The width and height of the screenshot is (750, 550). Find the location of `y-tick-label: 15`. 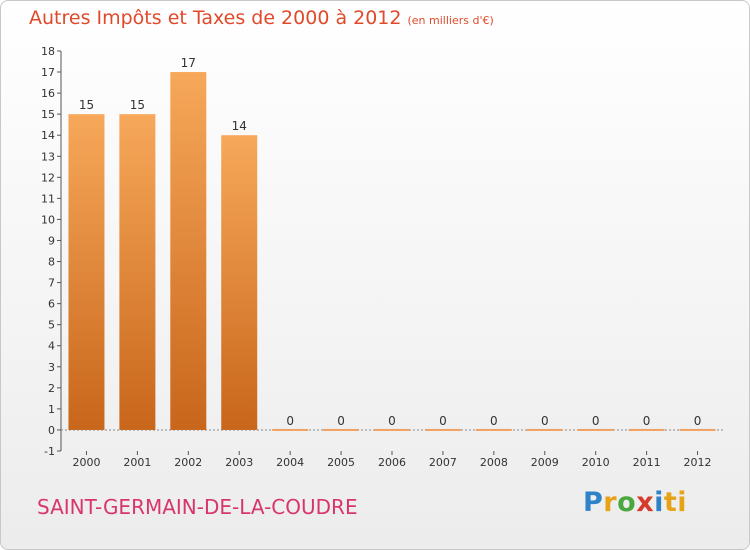

y-tick-label: 15 is located at coordinates (48, 114).